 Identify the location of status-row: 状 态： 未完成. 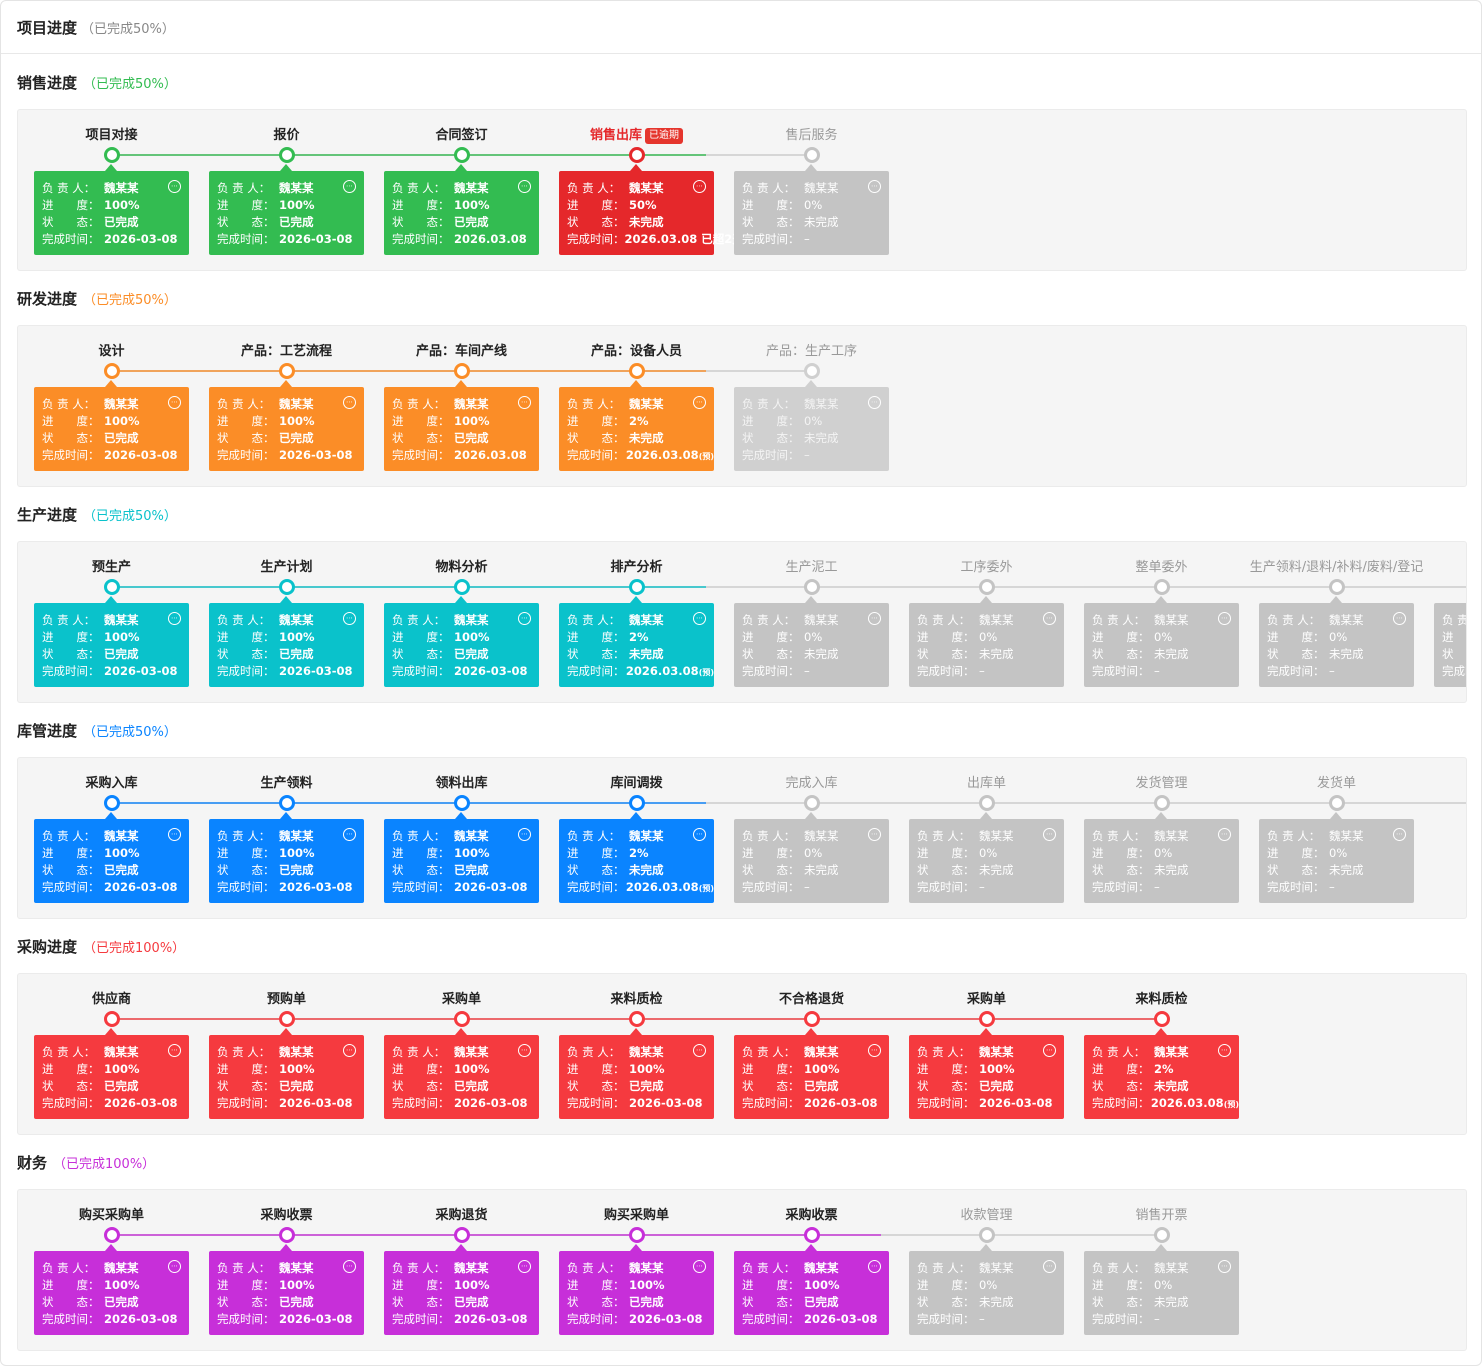
(640, 438).